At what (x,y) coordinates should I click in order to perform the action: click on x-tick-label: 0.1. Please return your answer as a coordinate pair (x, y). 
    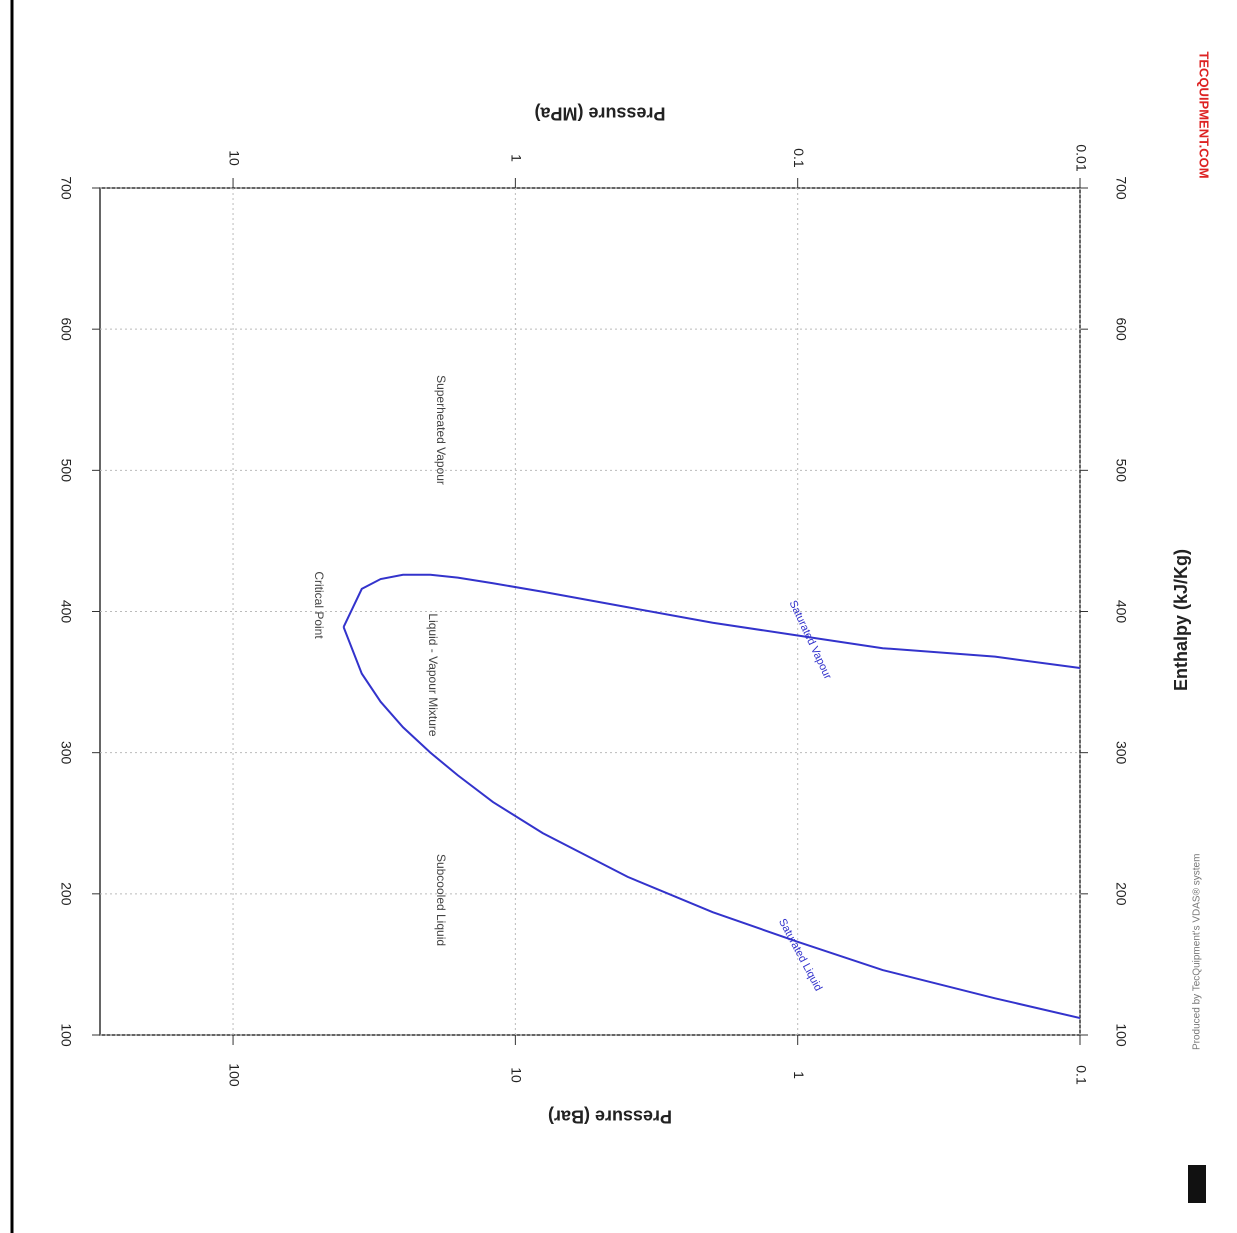
    Looking at the image, I should click on (1081, 1075).